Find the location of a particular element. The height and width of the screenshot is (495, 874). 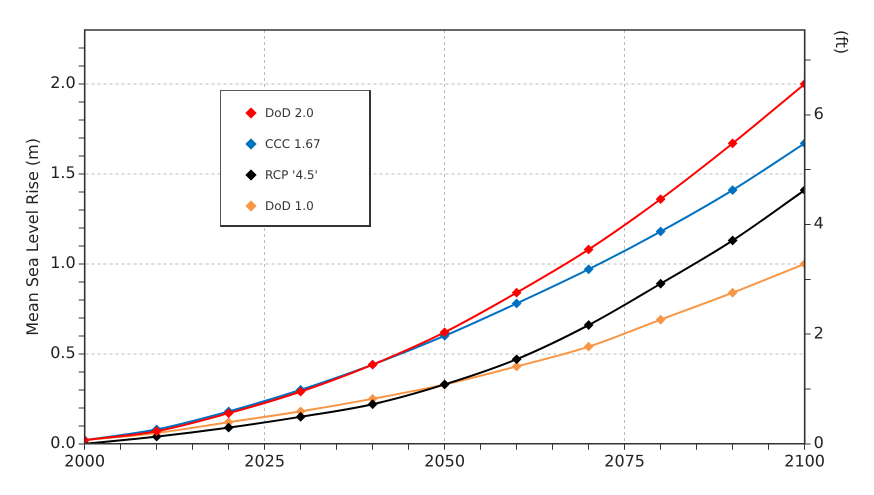

legend-label: RCP '4.5' is located at coordinates (291, 175).